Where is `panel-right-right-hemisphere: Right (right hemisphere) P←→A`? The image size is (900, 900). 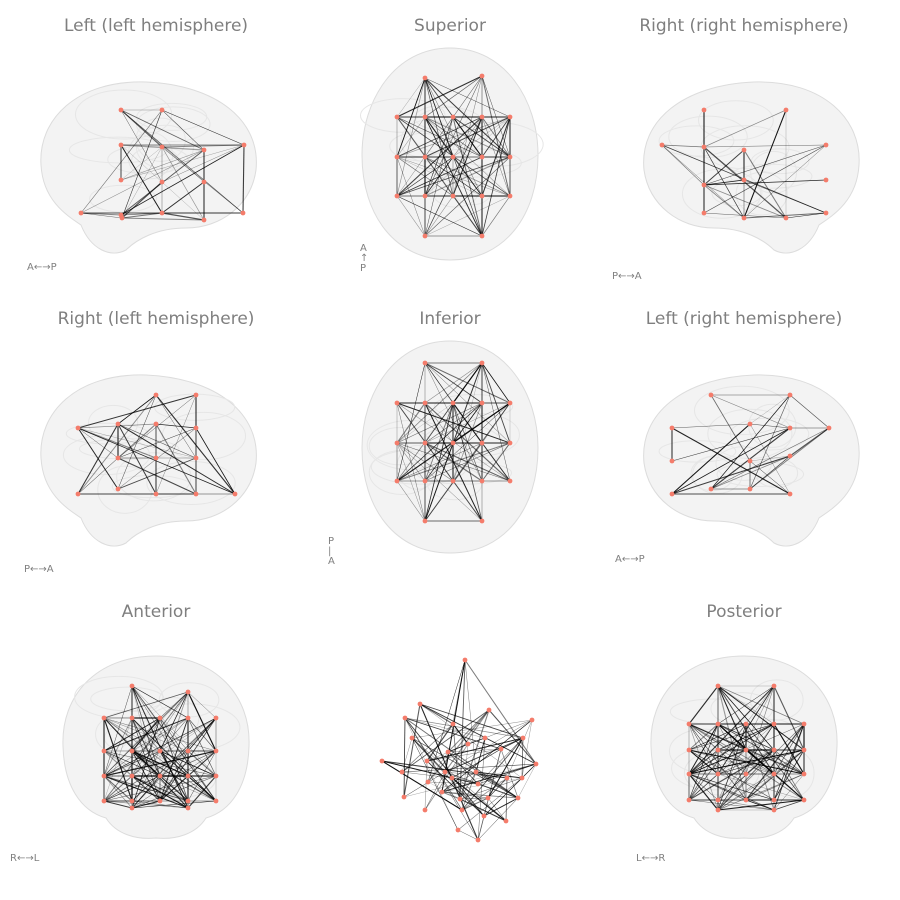 panel-right-right-hemisphere: Right (right hemisphere) P←→A is located at coordinates (744, 146).